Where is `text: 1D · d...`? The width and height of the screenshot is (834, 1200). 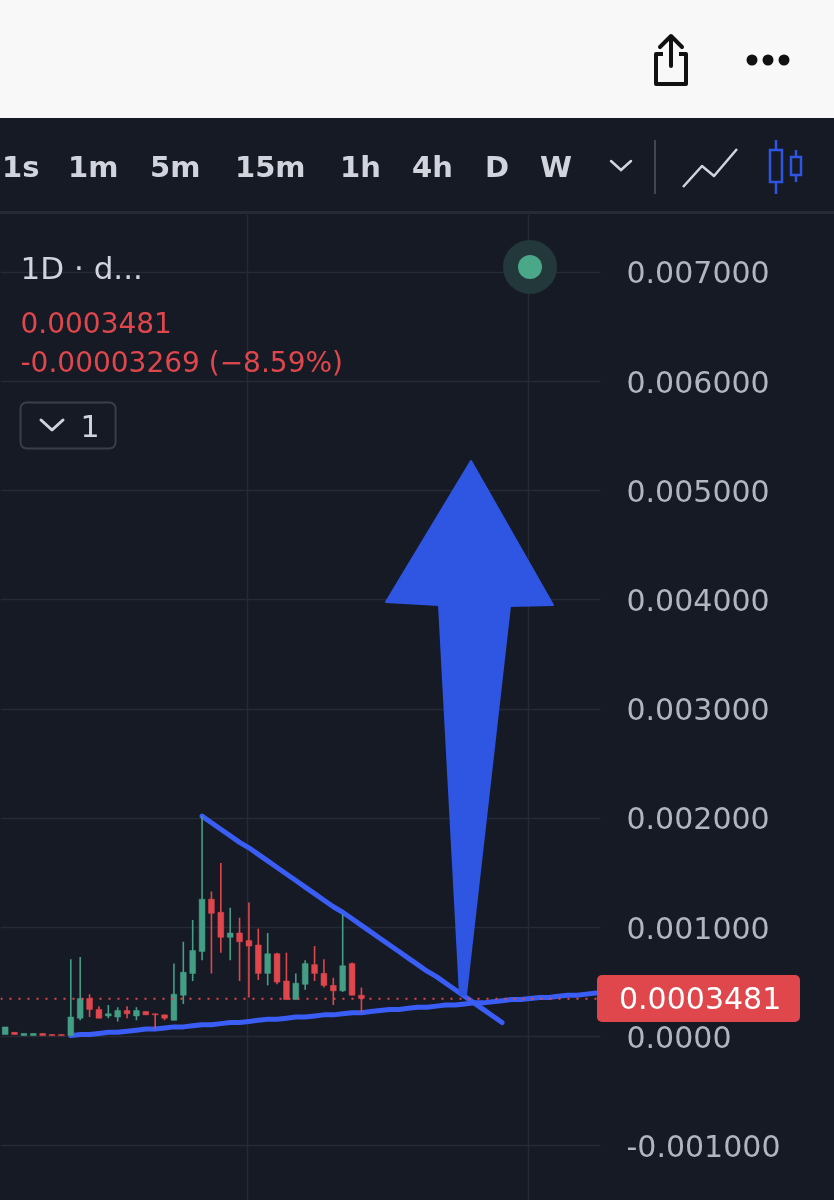
text: 1D · d... is located at coordinates (81, 267).